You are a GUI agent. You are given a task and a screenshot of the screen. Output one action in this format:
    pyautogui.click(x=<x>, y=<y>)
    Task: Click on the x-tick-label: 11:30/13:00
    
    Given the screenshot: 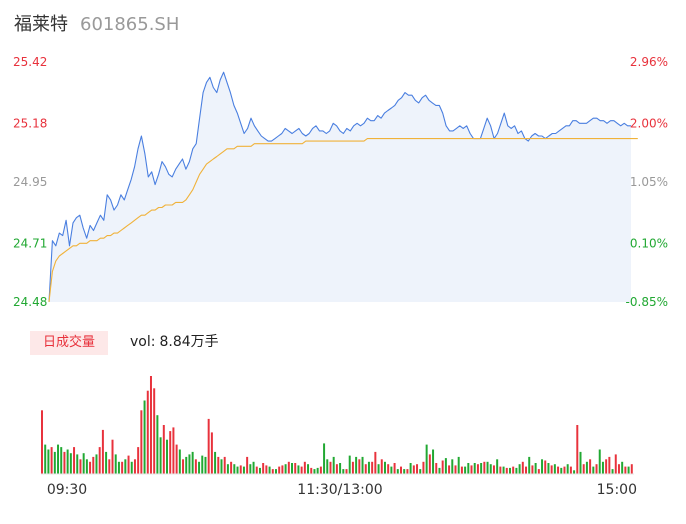 What is the action you would take?
    pyautogui.click(x=339, y=490)
    